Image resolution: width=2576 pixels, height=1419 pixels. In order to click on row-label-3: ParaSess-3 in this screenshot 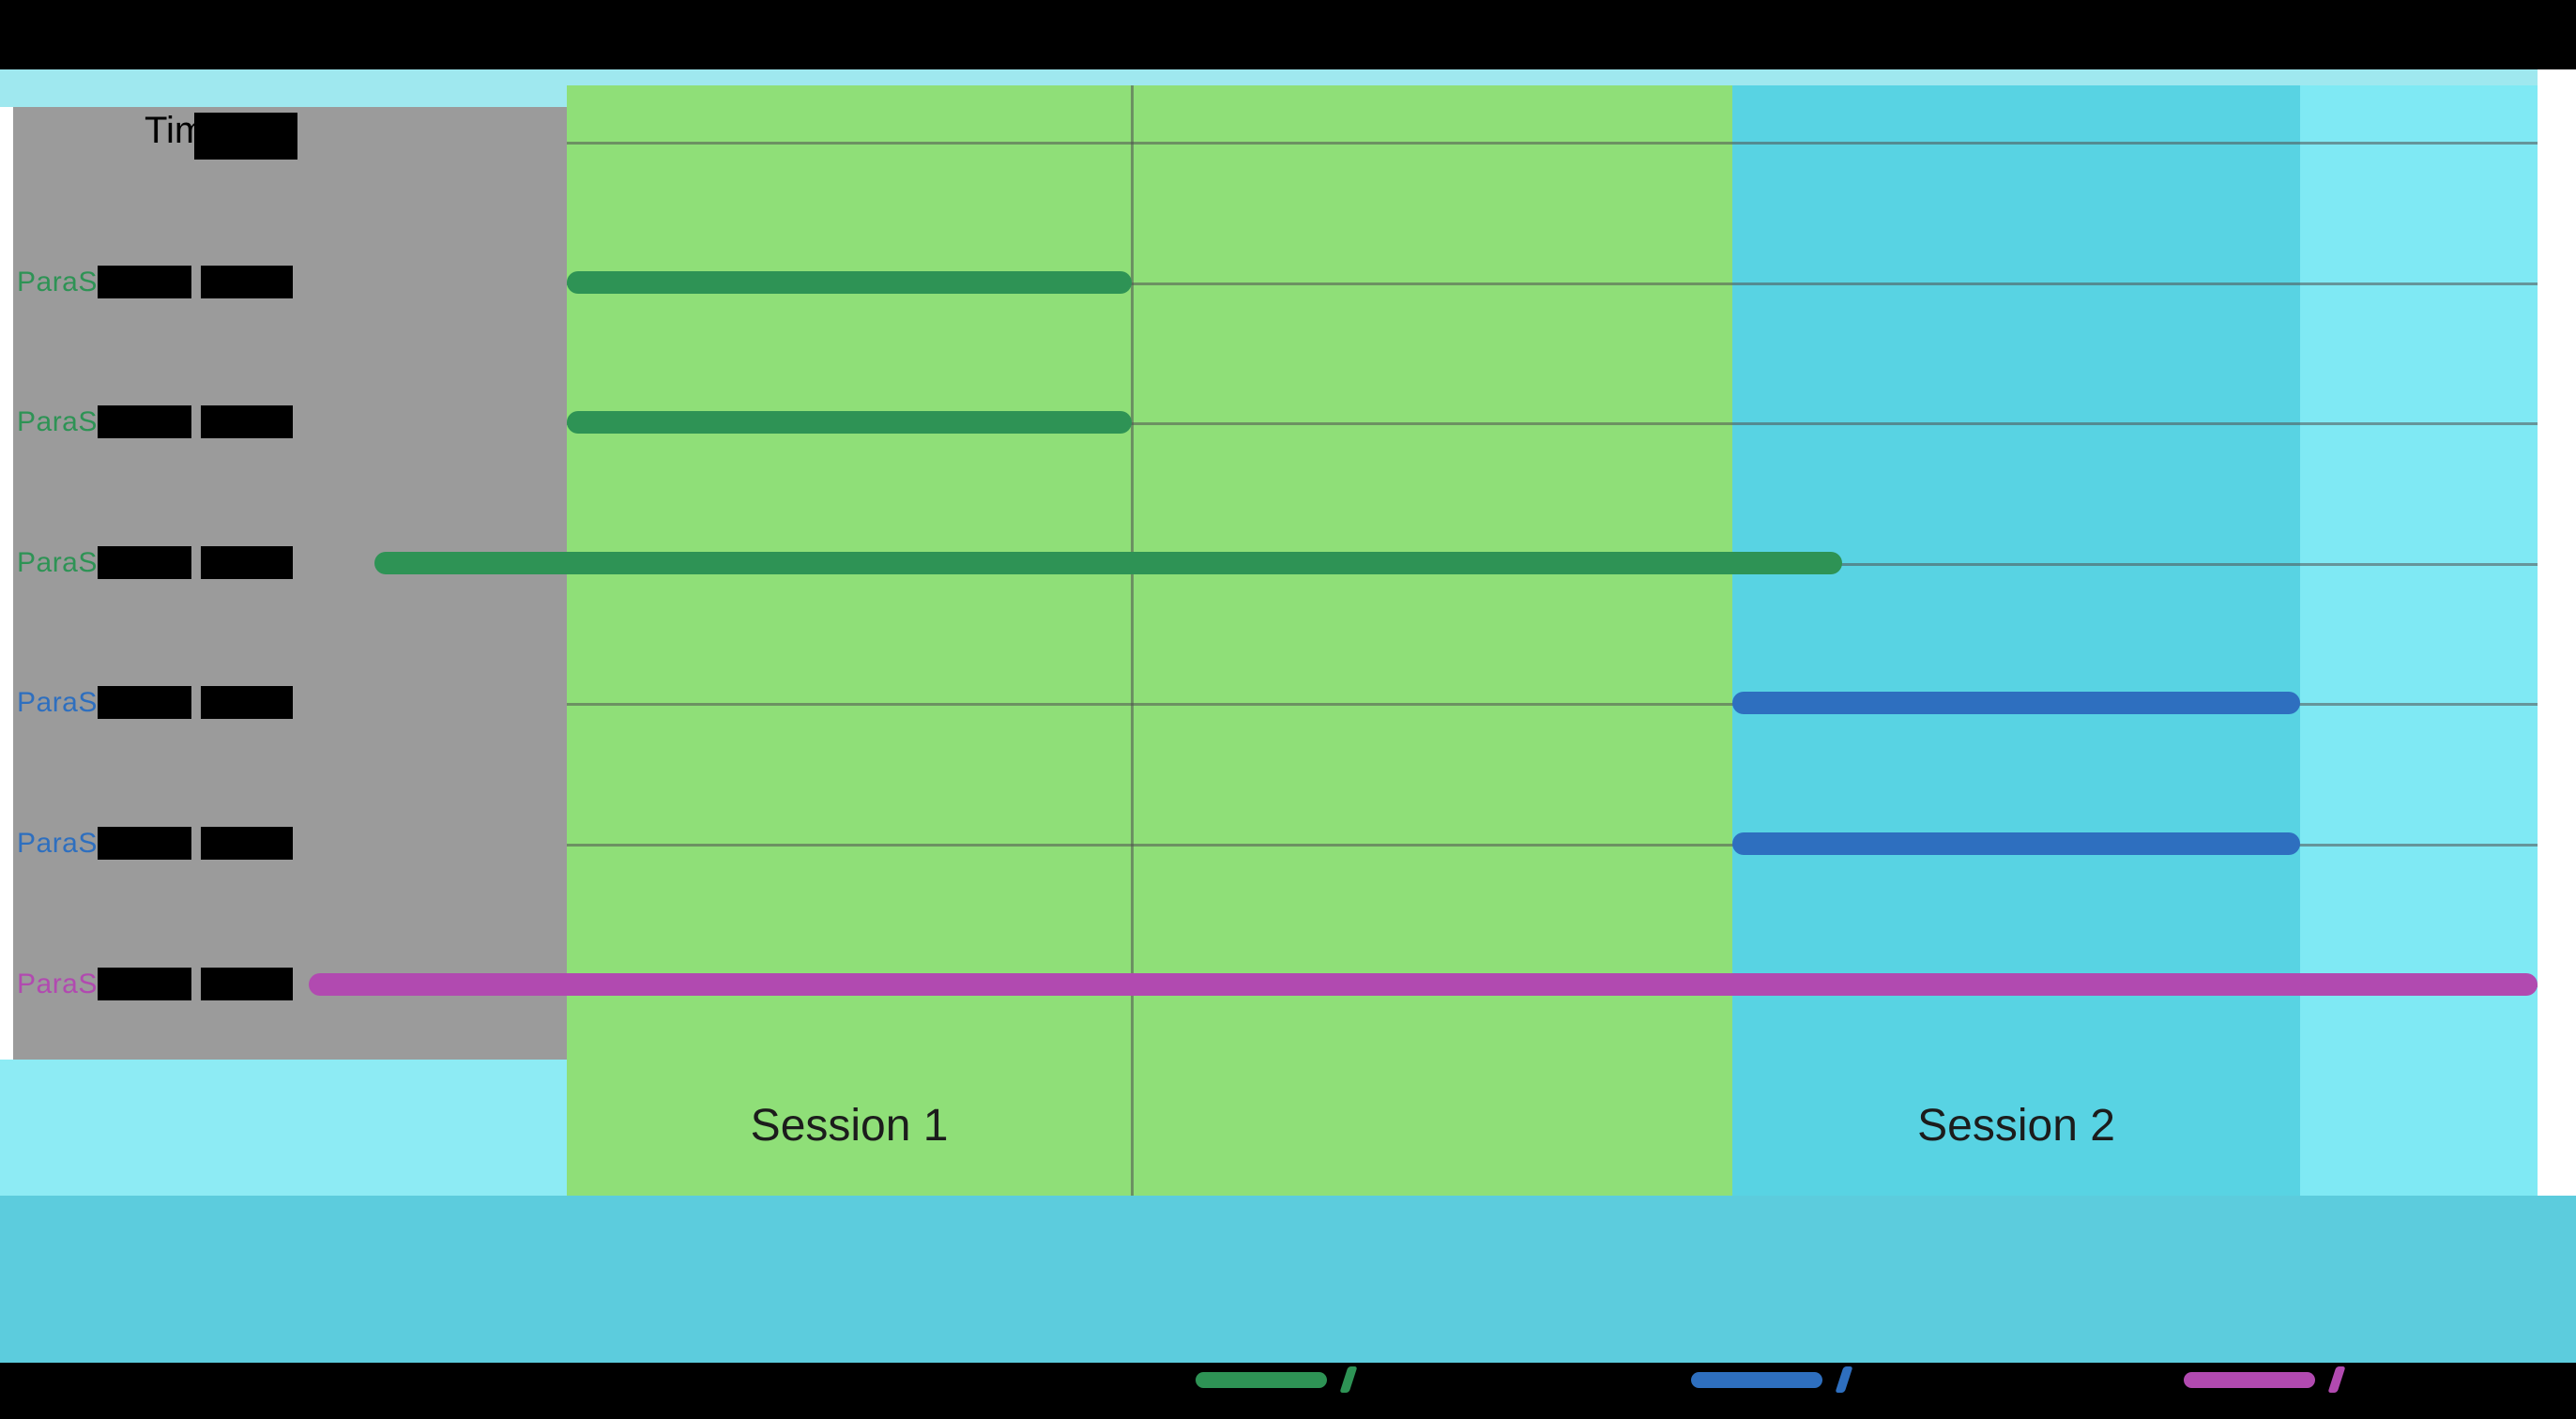, I will do `click(155, 563)`.